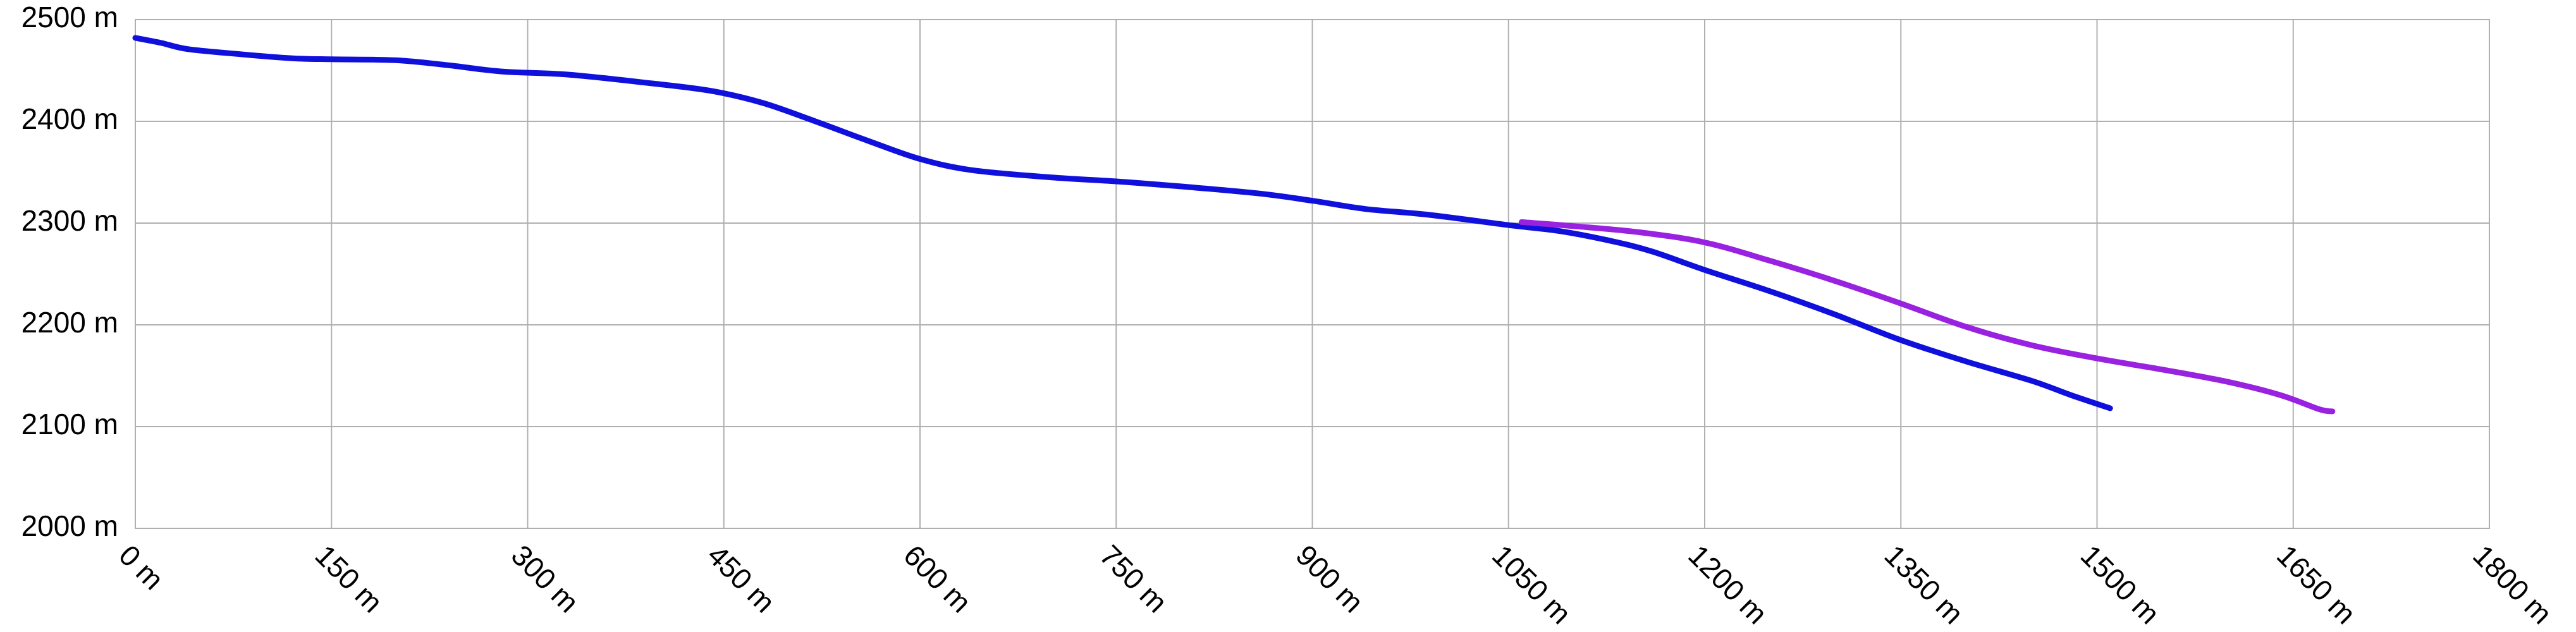 The height and width of the screenshot is (632, 2576). Describe the element at coordinates (69, 221) in the screenshot. I see `y-tick-label: 2300 m` at that location.